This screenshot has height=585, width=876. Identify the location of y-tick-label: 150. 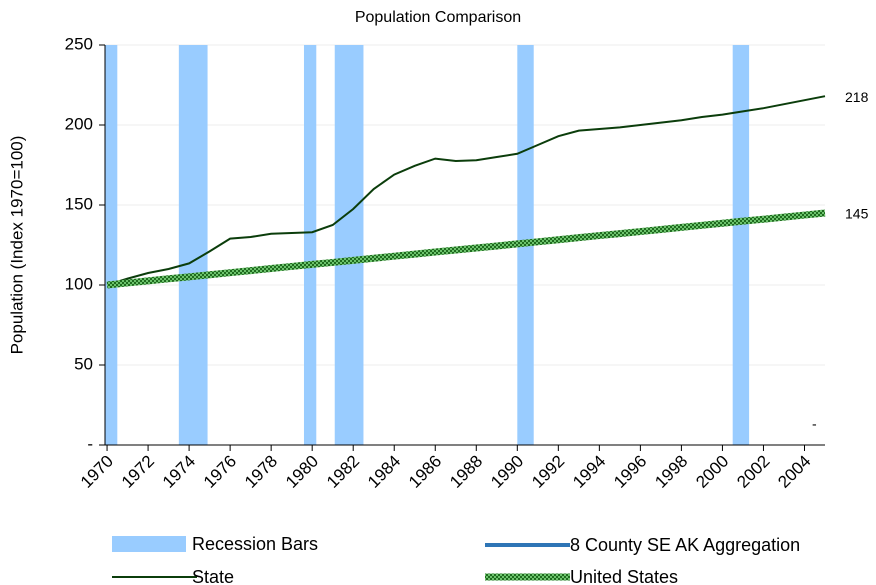
(79, 203).